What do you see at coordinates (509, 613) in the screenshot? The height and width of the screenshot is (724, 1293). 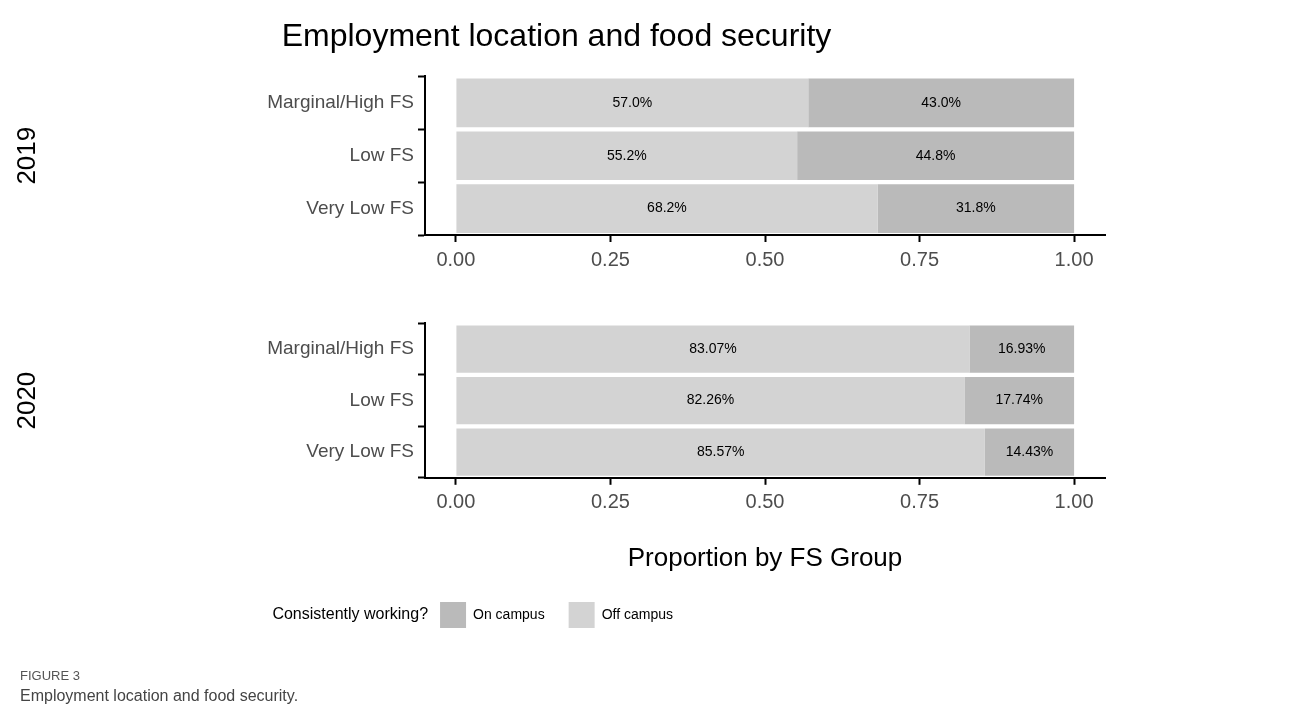 I see `legend-label: On campus` at bounding box center [509, 613].